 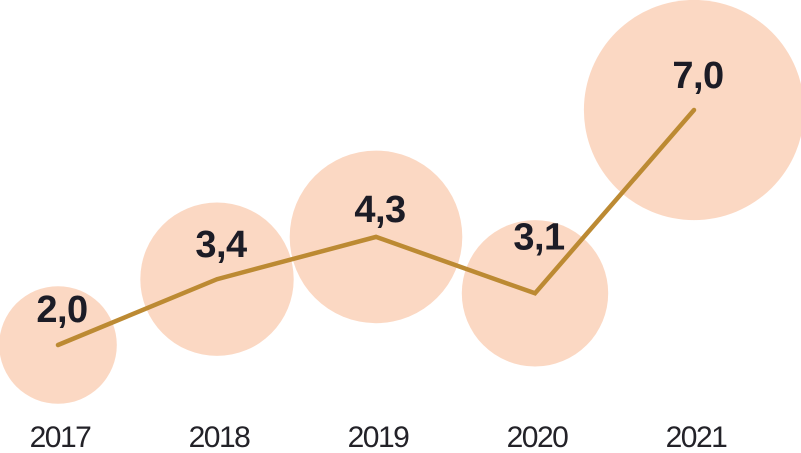 I want to click on value-label-2017: 2,0, so click(x=61, y=310).